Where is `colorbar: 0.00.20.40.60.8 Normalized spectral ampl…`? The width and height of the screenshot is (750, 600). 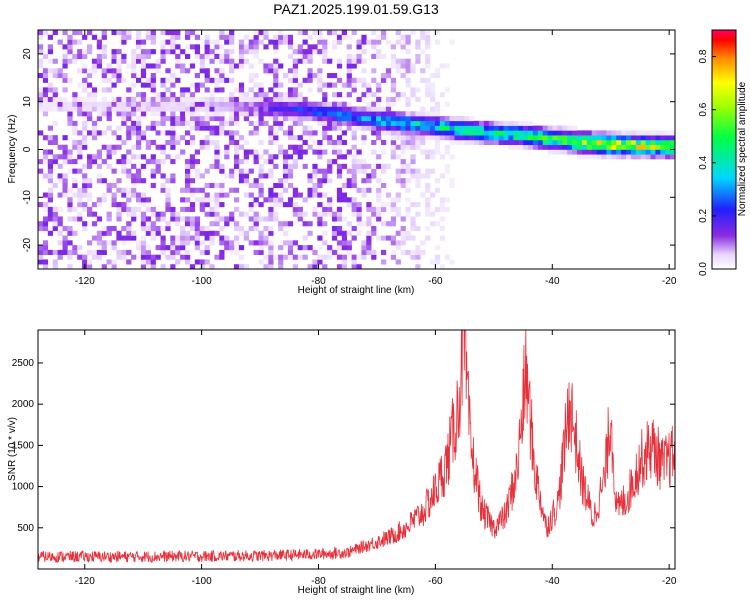 colorbar: 0.00.20.40.60.8 Normalized spectral ampl… is located at coordinates (723, 152).